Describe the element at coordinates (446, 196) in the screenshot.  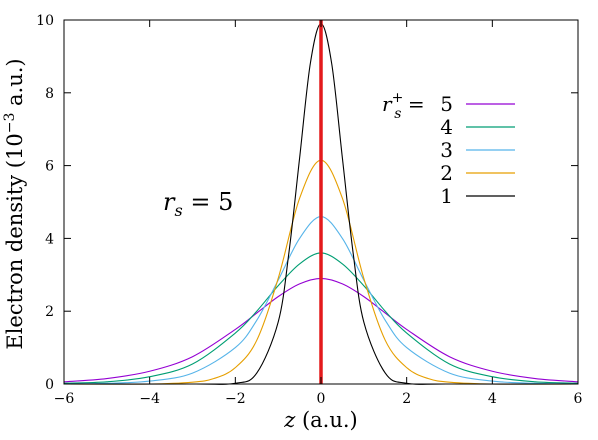
I see `legend-label-1: 1` at that location.